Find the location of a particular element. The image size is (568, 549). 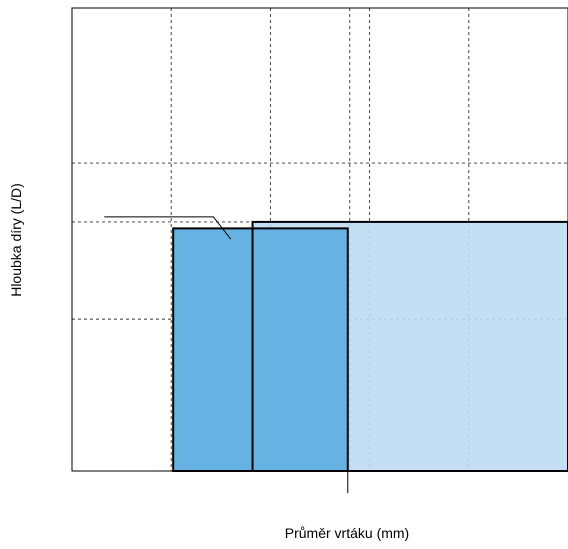

callout-leader-line is located at coordinates (168, 228).